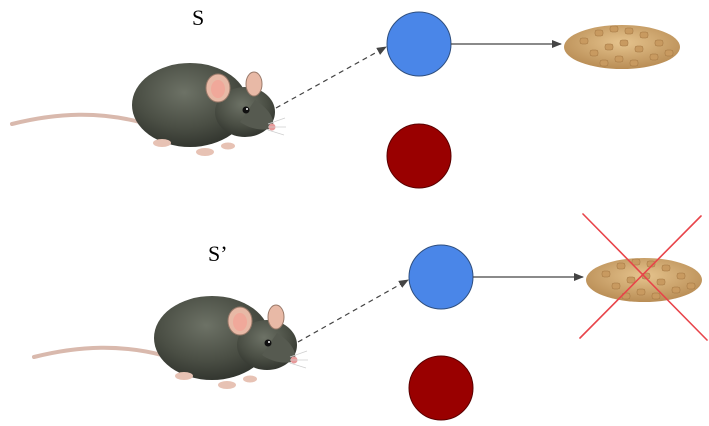 The width and height of the screenshot is (709, 426). What do you see at coordinates (419, 156) in the screenshot?
I see `red-circle-top` at bounding box center [419, 156].